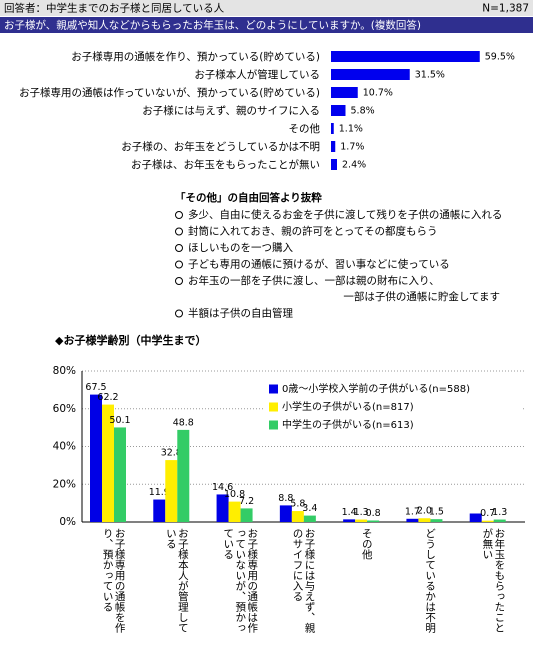 The height and width of the screenshot is (648, 533). What do you see at coordinates (378, 93) in the screenshot?
I see `value-label: 10.7%` at bounding box center [378, 93].